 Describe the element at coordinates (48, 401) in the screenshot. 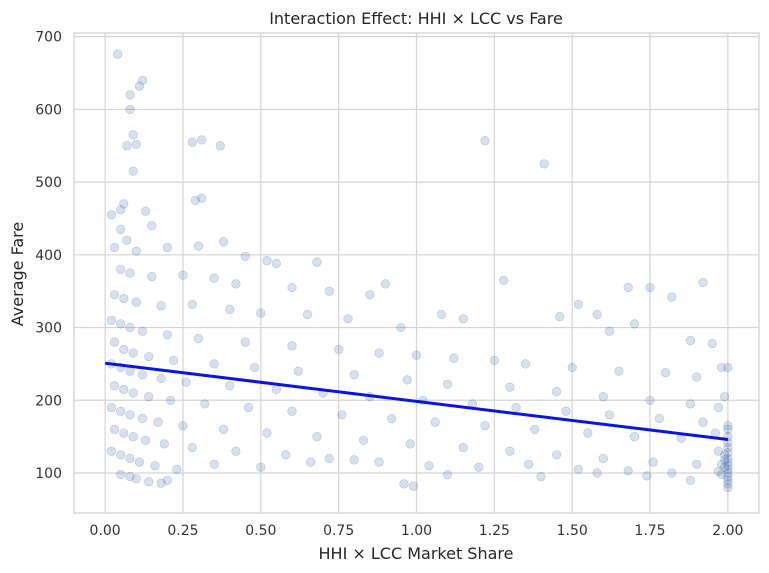

I see `y-tick-label: 200` at that location.